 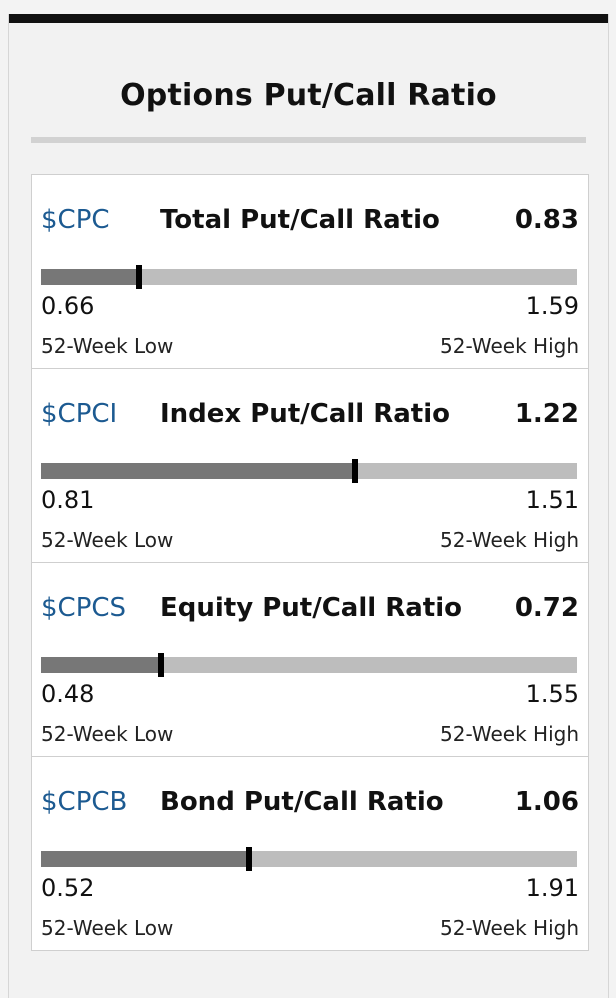 What do you see at coordinates (546, 608) in the screenshot?
I see `ratio-value: 0.72` at bounding box center [546, 608].